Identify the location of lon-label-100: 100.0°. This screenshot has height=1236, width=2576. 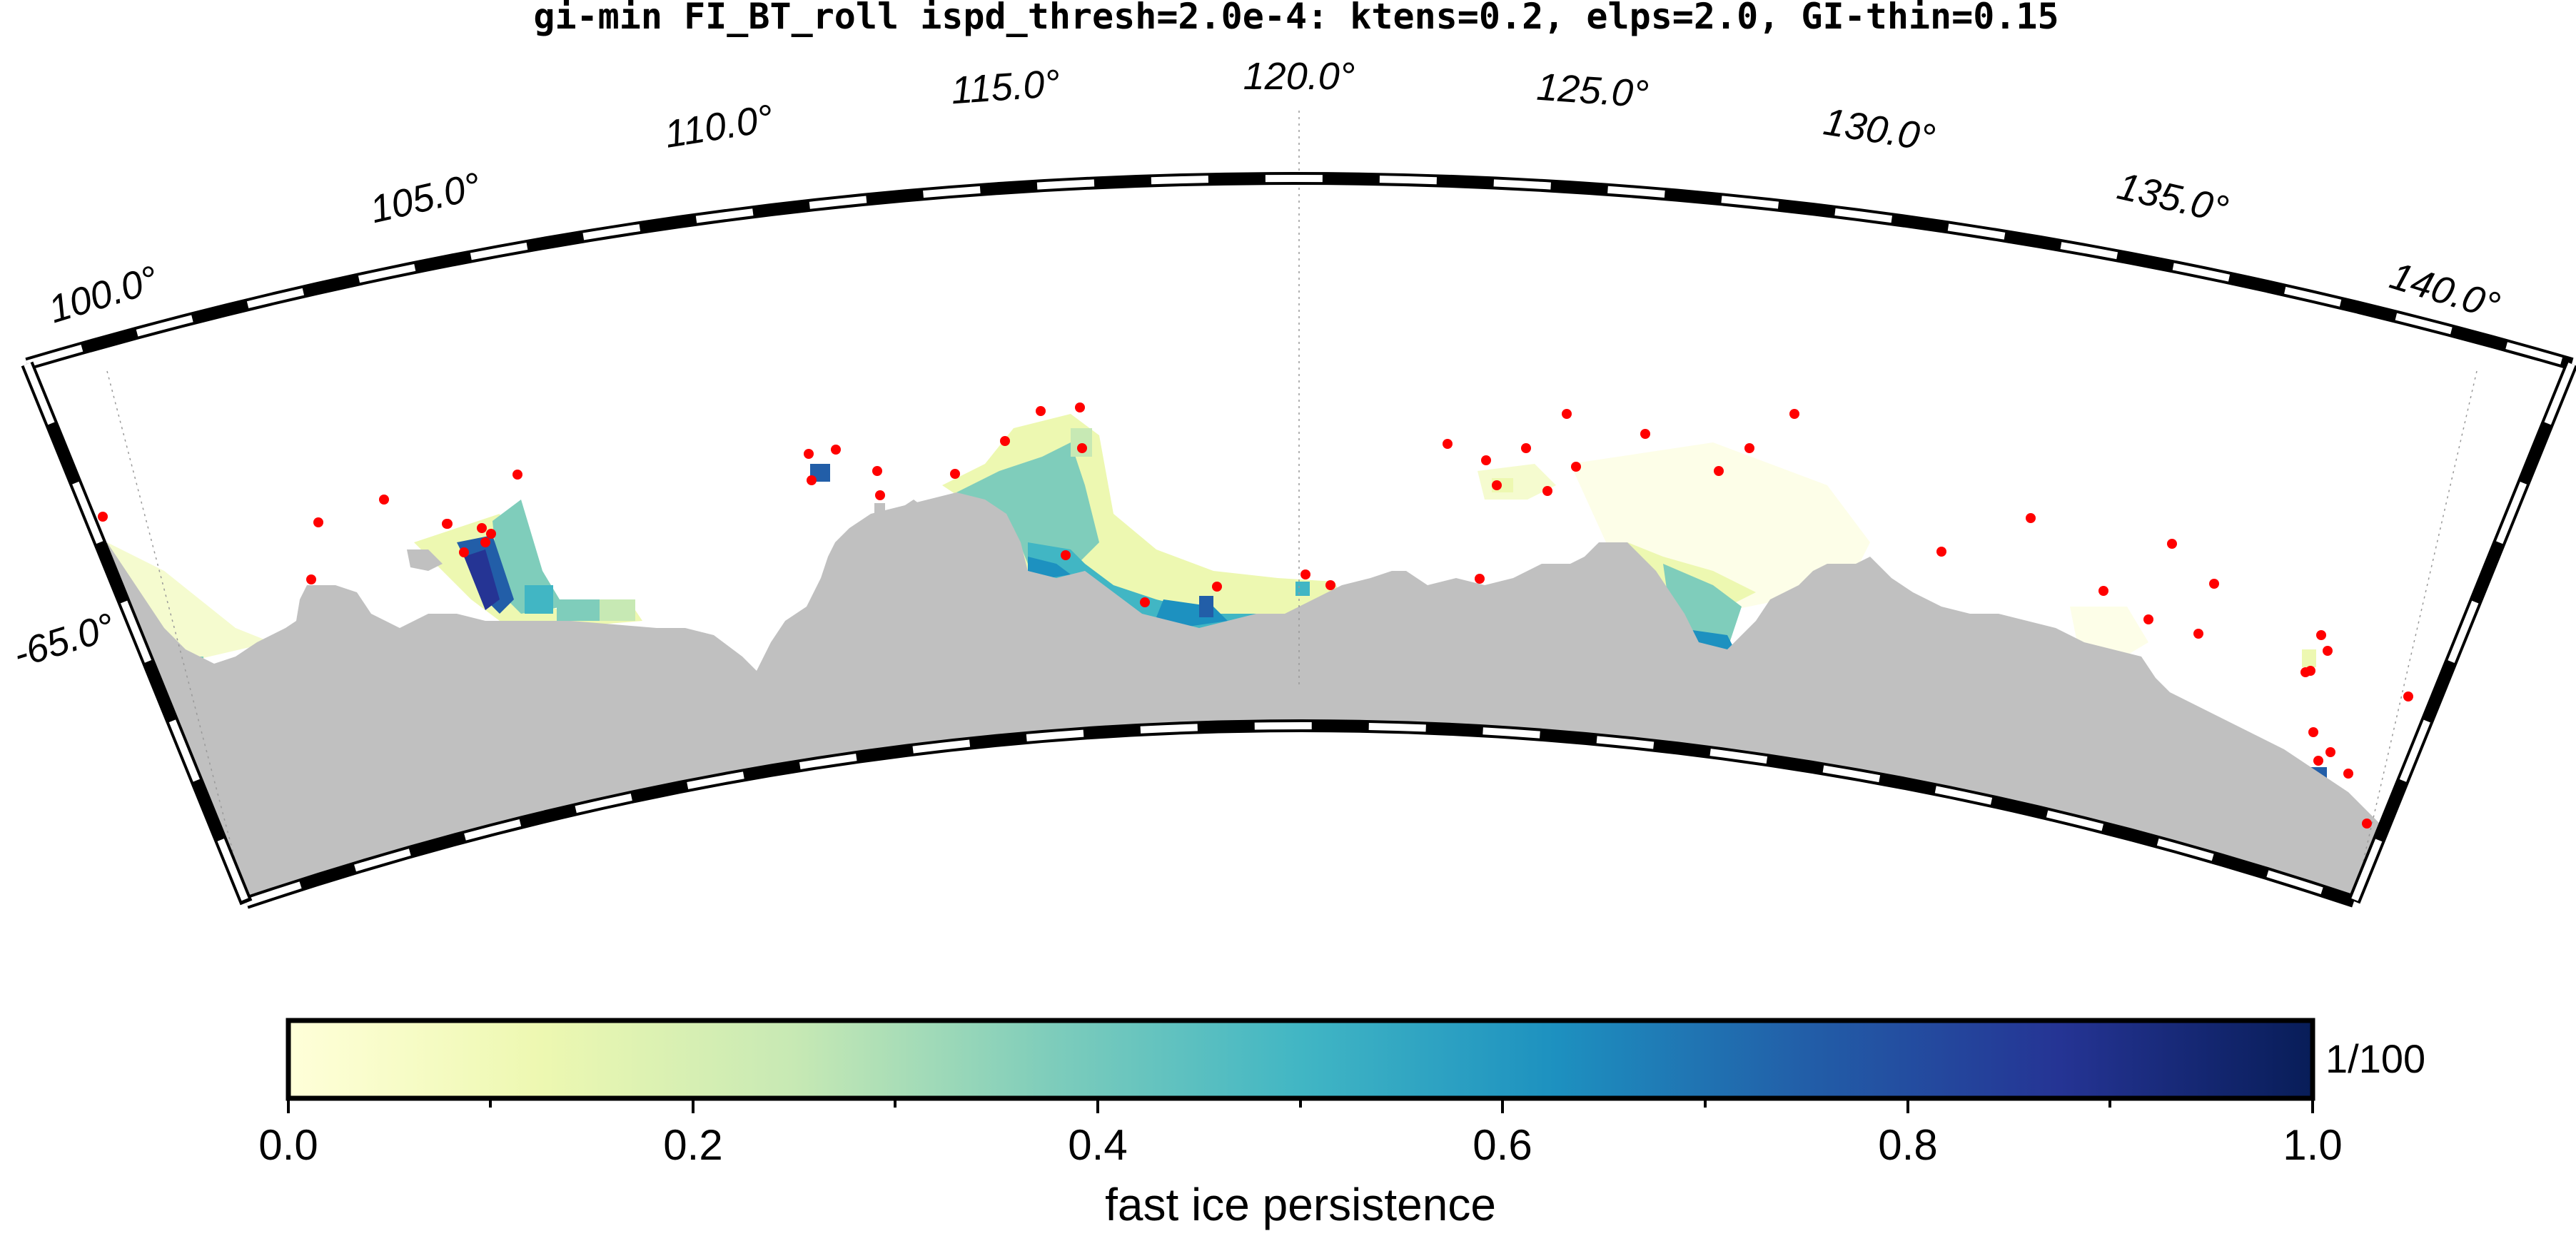
(103, 294).